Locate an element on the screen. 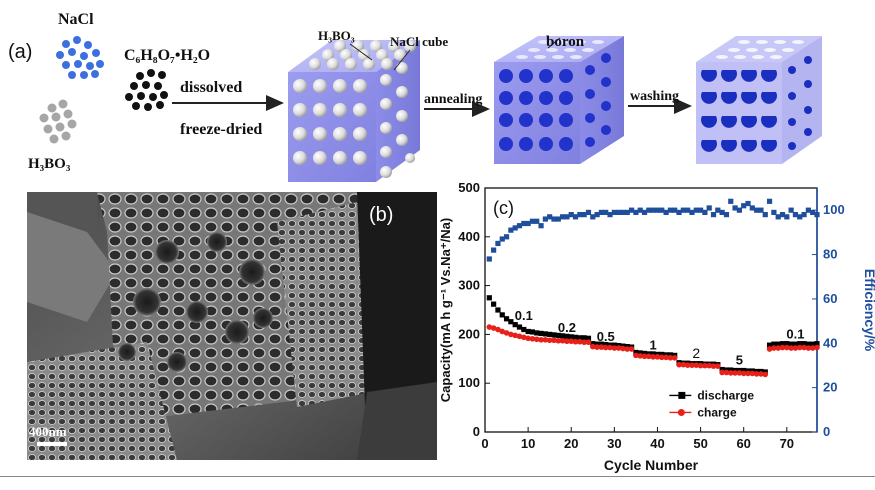 The width and height of the screenshot is (875, 490). x-axis-label: Cycle Number is located at coordinates (651, 465).